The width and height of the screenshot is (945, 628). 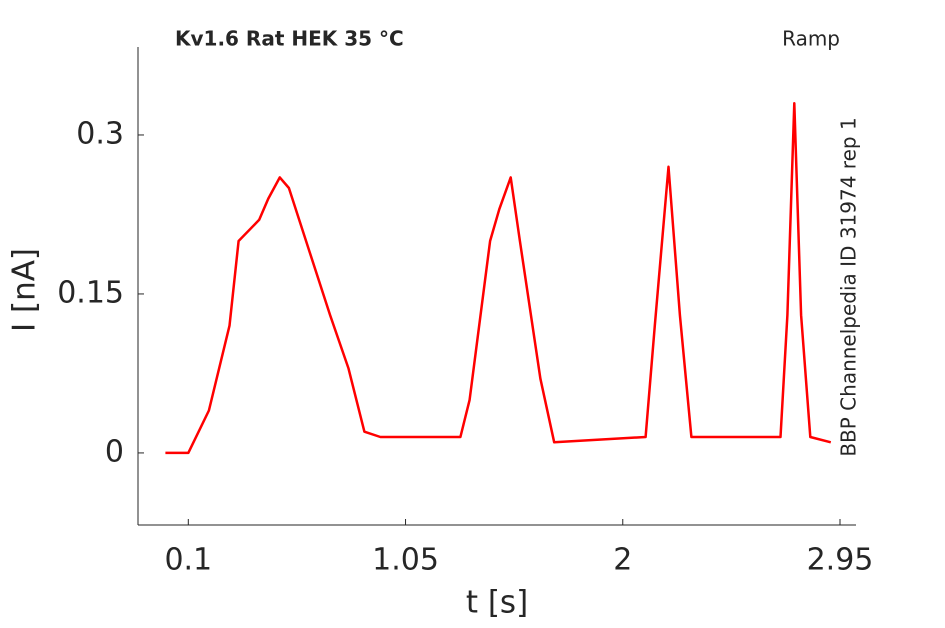 I want to click on y-tick-label: 0, so click(x=114, y=451).